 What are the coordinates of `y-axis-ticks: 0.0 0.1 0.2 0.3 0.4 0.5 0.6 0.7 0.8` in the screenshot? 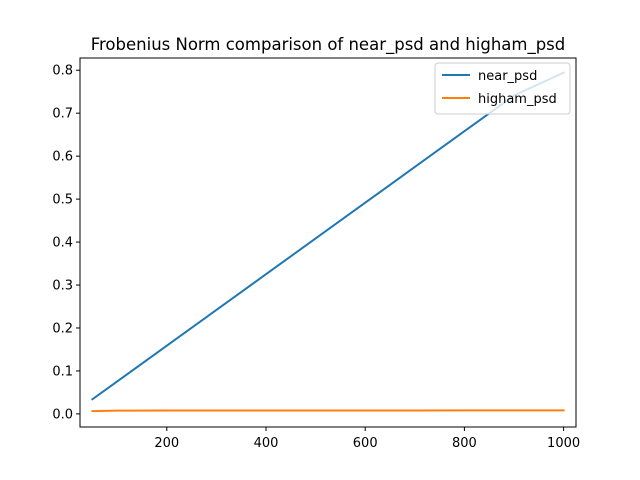 It's located at (66, 243).